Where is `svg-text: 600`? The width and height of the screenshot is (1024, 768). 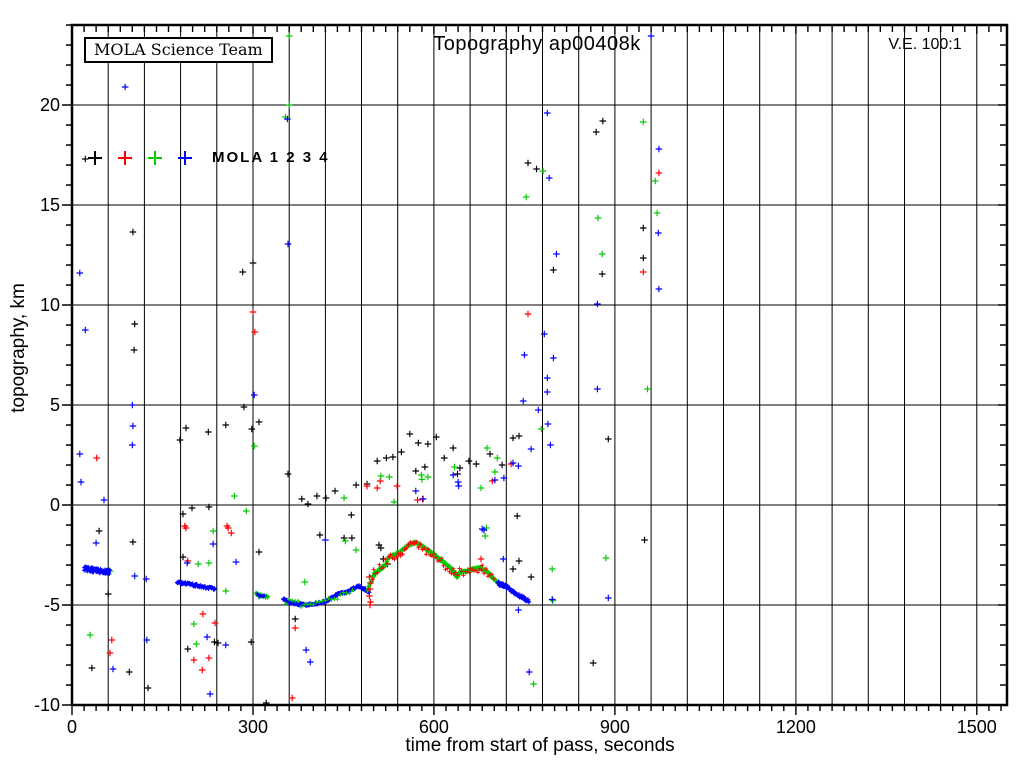 svg-text: 600 is located at coordinates (434, 727).